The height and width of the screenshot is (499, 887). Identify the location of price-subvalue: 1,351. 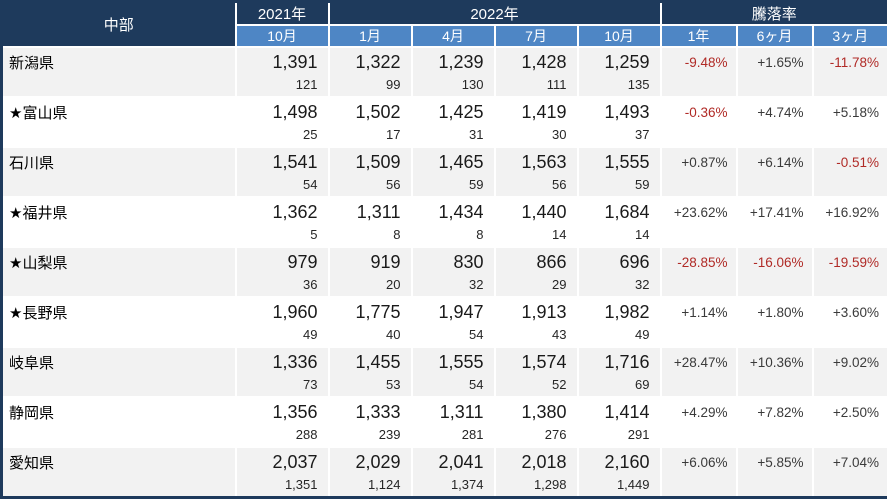
(277, 486).